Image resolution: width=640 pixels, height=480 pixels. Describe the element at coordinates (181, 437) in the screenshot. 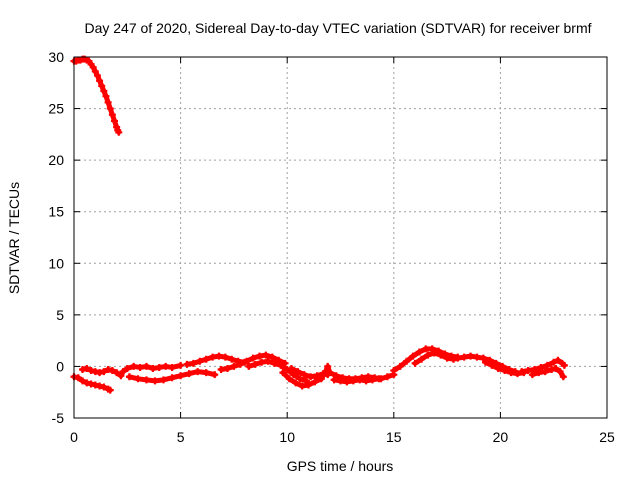

I see `x-tick-label: 5` at that location.